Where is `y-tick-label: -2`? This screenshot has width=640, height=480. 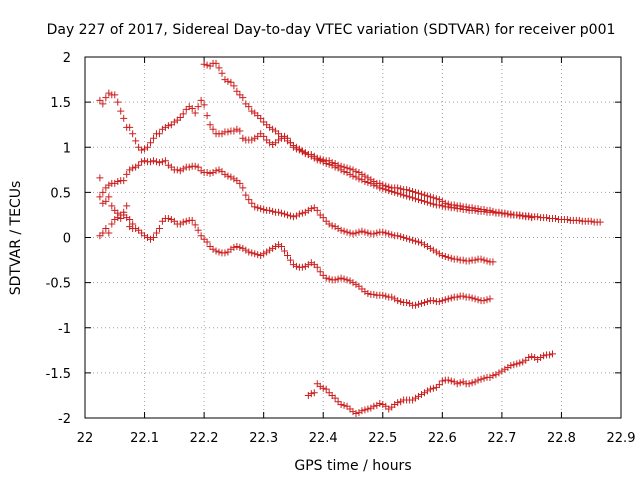 y-tick-label: -2 is located at coordinates (64, 419).